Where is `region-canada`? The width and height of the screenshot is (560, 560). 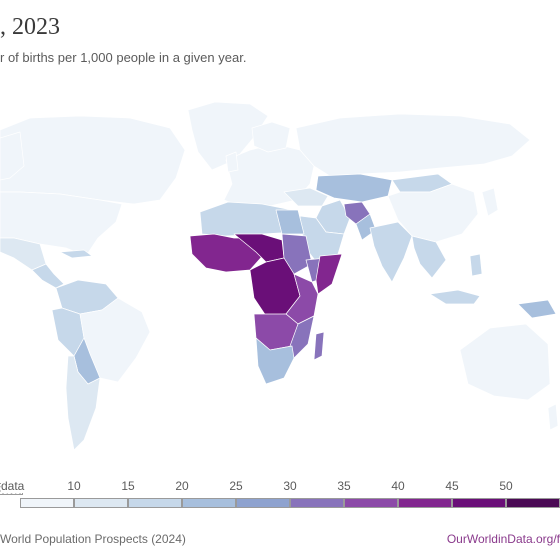
region-canada is located at coordinates (93, 160).